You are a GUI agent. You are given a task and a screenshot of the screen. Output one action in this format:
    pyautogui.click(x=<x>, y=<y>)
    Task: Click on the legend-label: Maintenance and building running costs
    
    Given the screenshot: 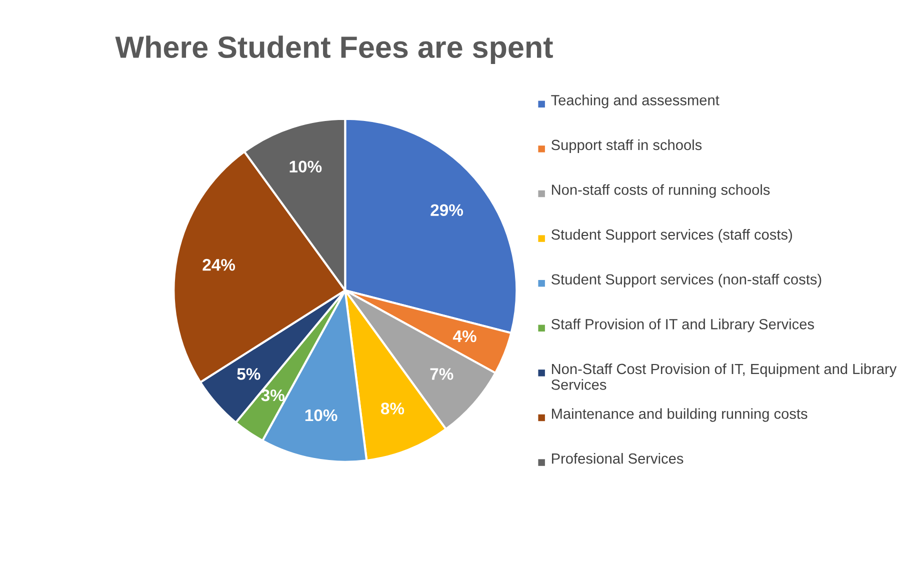 What is the action you would take?
    pyautogui.click(x=680, y=415)
    